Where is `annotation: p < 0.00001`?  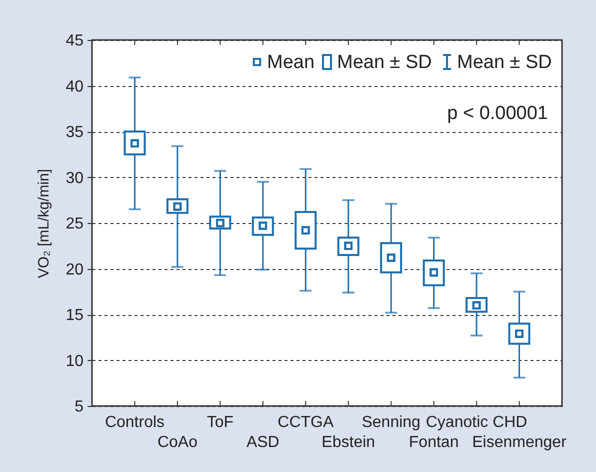
annotation: p < 0.00001 is located at coordinates (497, 113).